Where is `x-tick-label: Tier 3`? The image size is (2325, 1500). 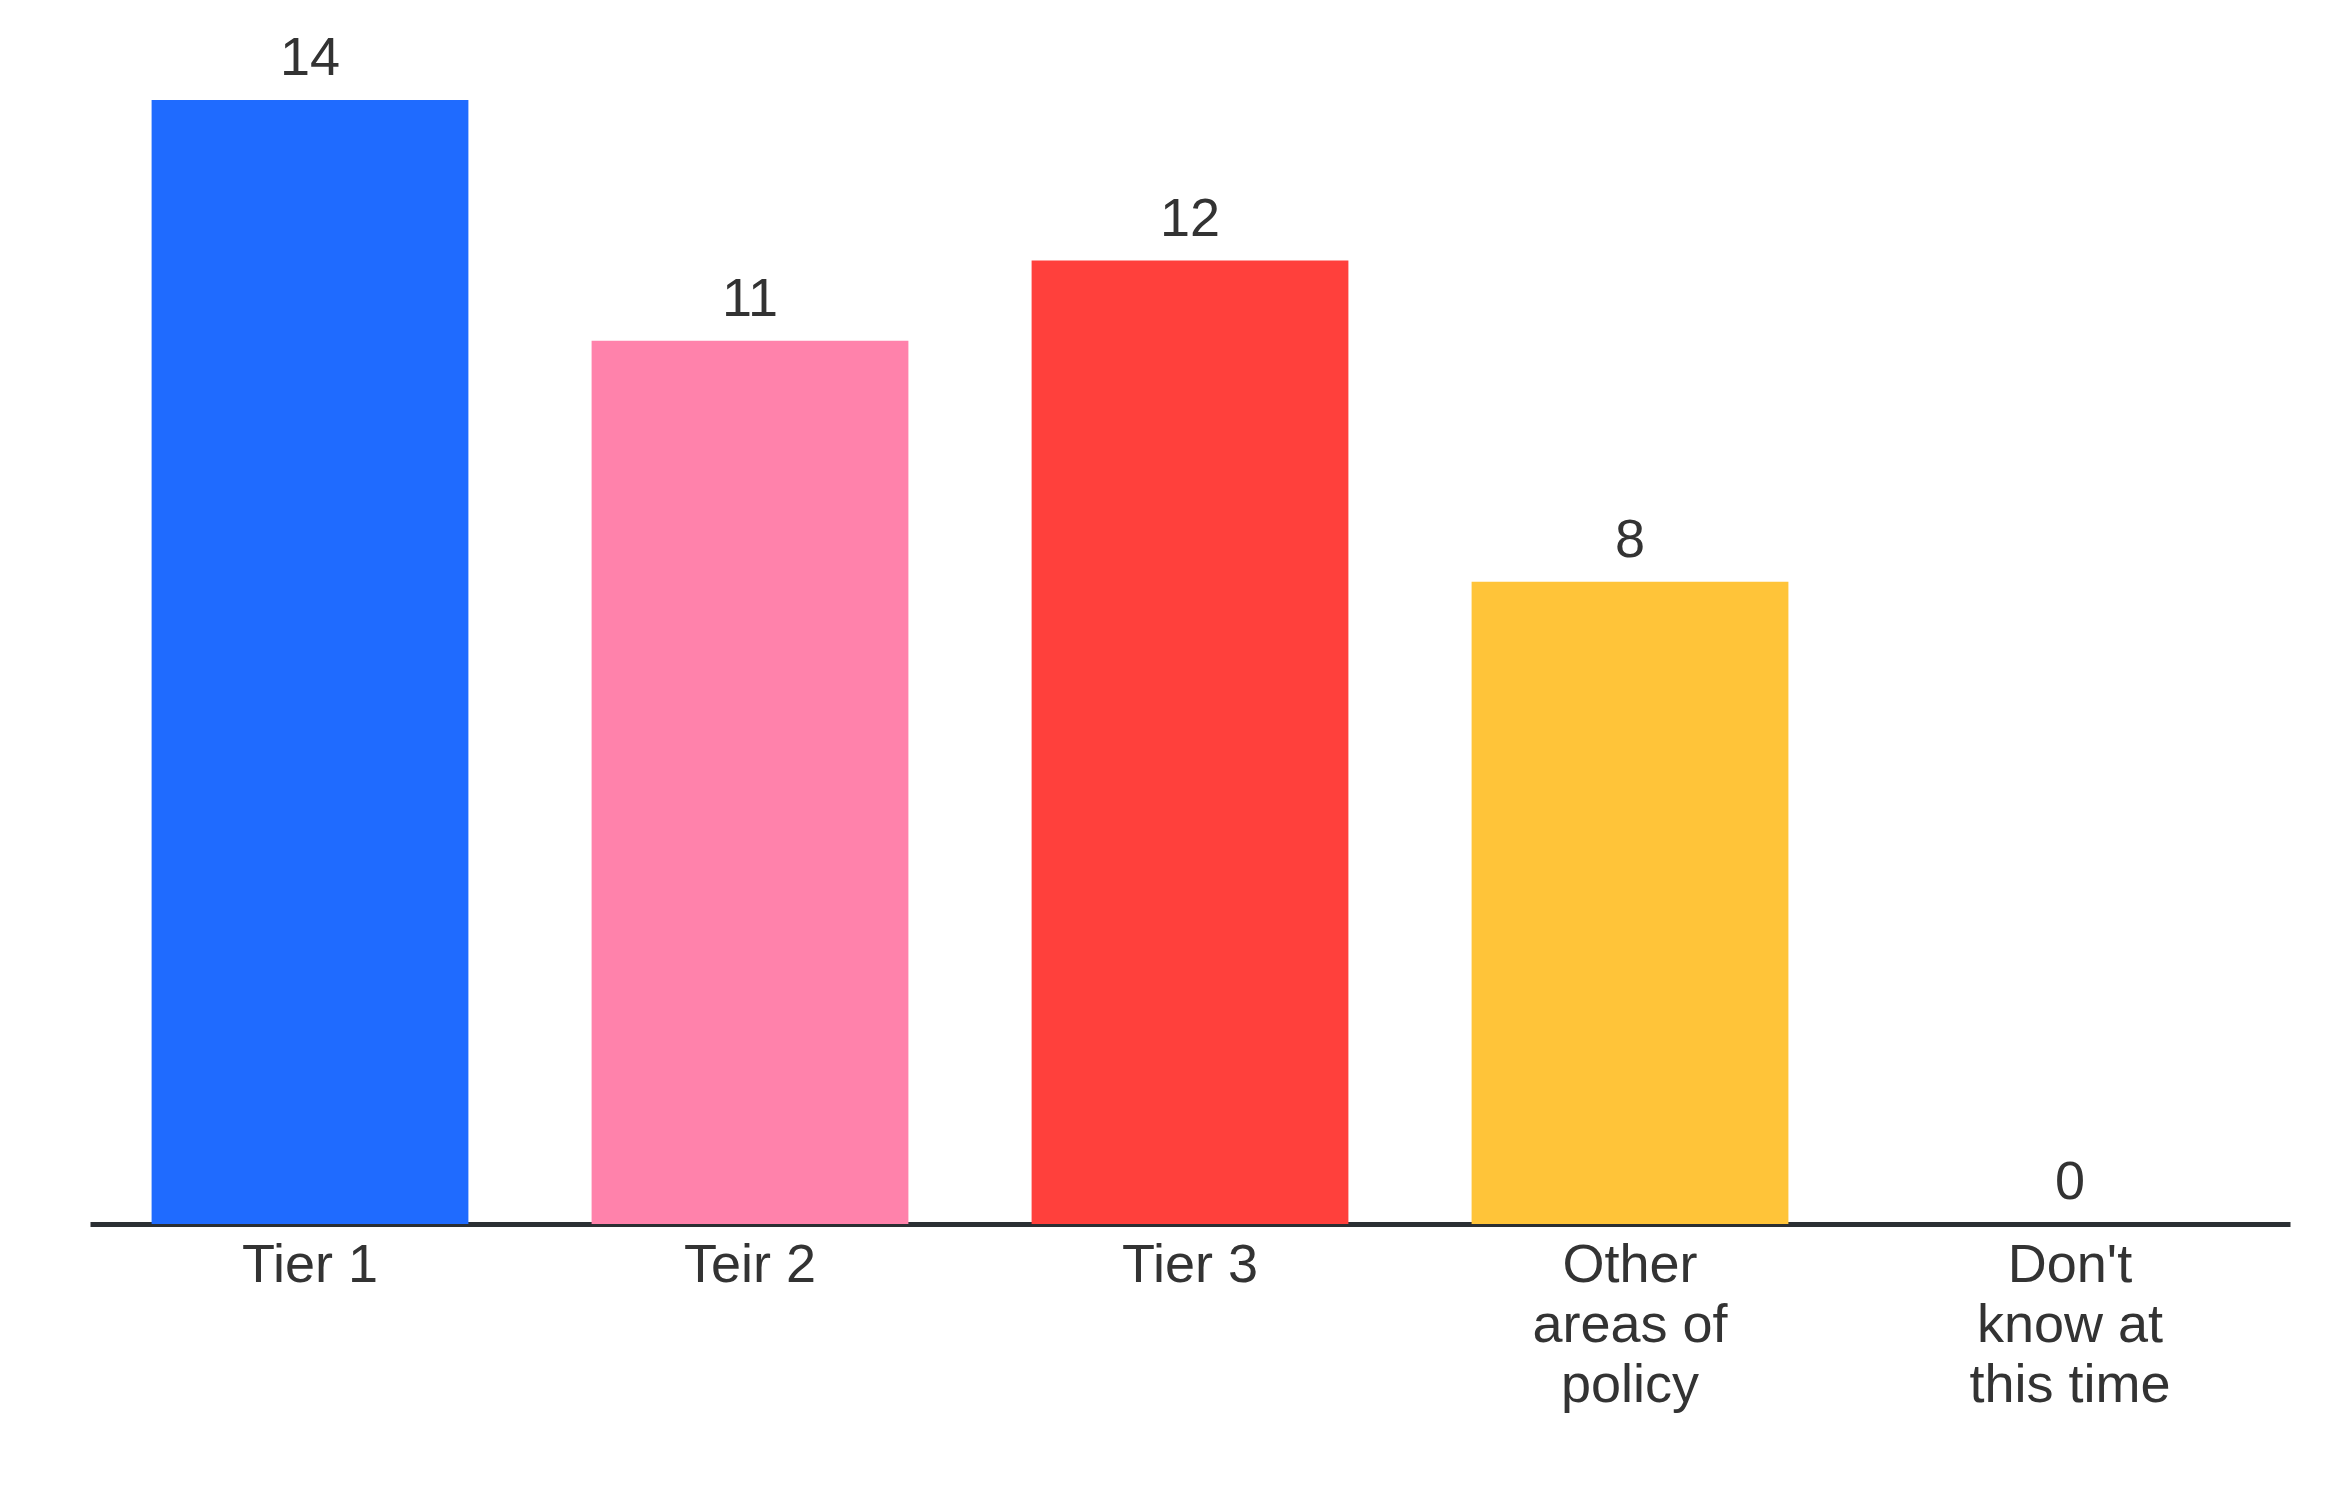 x-tick-label: Tier 3 is located at coordinates (1190, 1262).